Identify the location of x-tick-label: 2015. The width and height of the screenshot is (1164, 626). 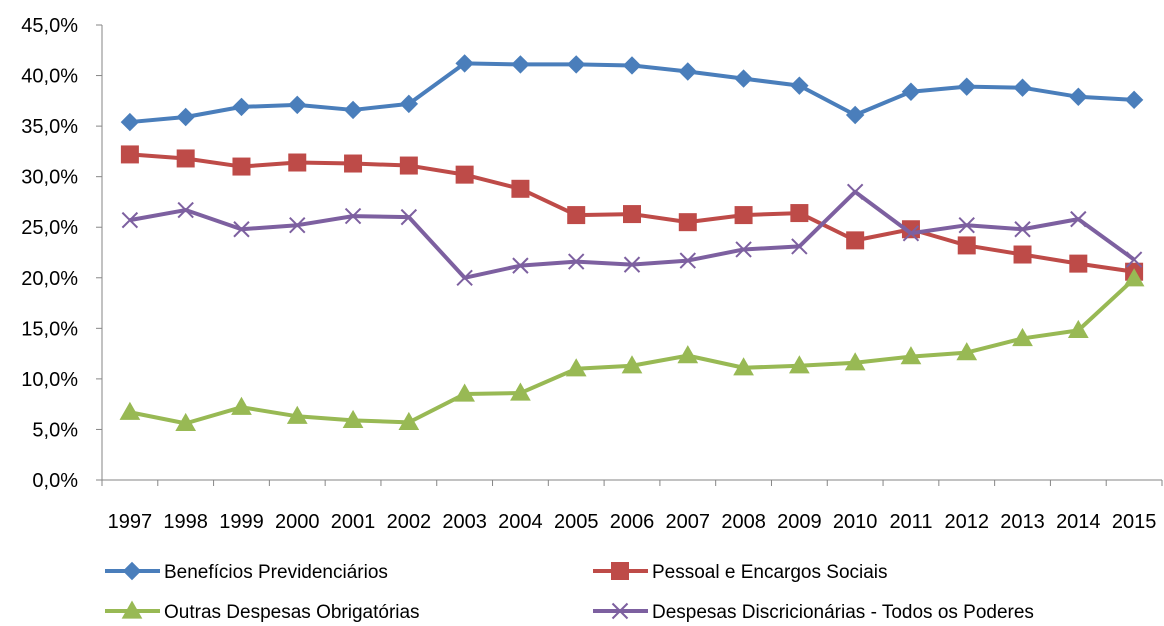
(1134, 522).